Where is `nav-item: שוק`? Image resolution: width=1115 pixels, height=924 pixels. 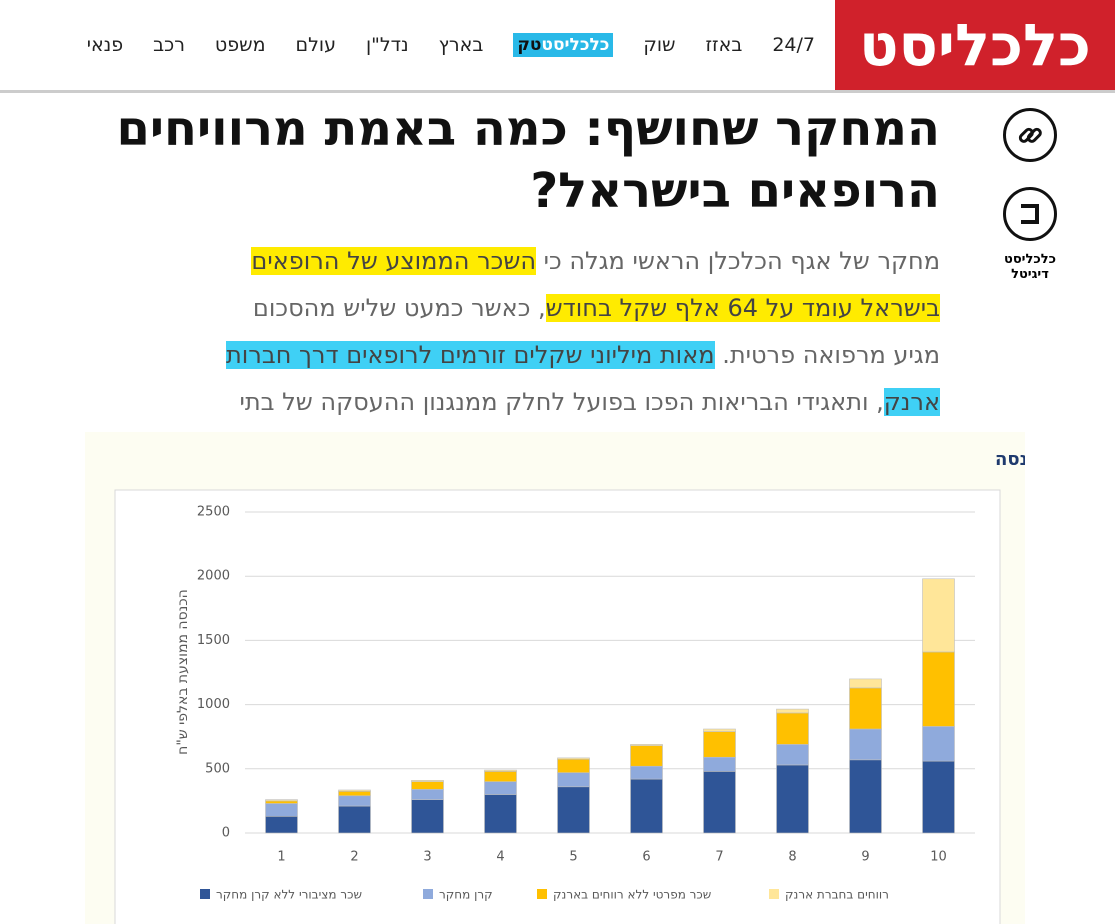
nav-item: שוק is located at coordinates (659, 45).